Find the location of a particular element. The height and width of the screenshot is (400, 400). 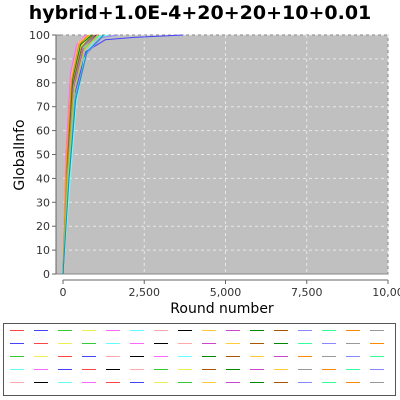

y-tick-label: 60 is located at coordinates (43, 131).